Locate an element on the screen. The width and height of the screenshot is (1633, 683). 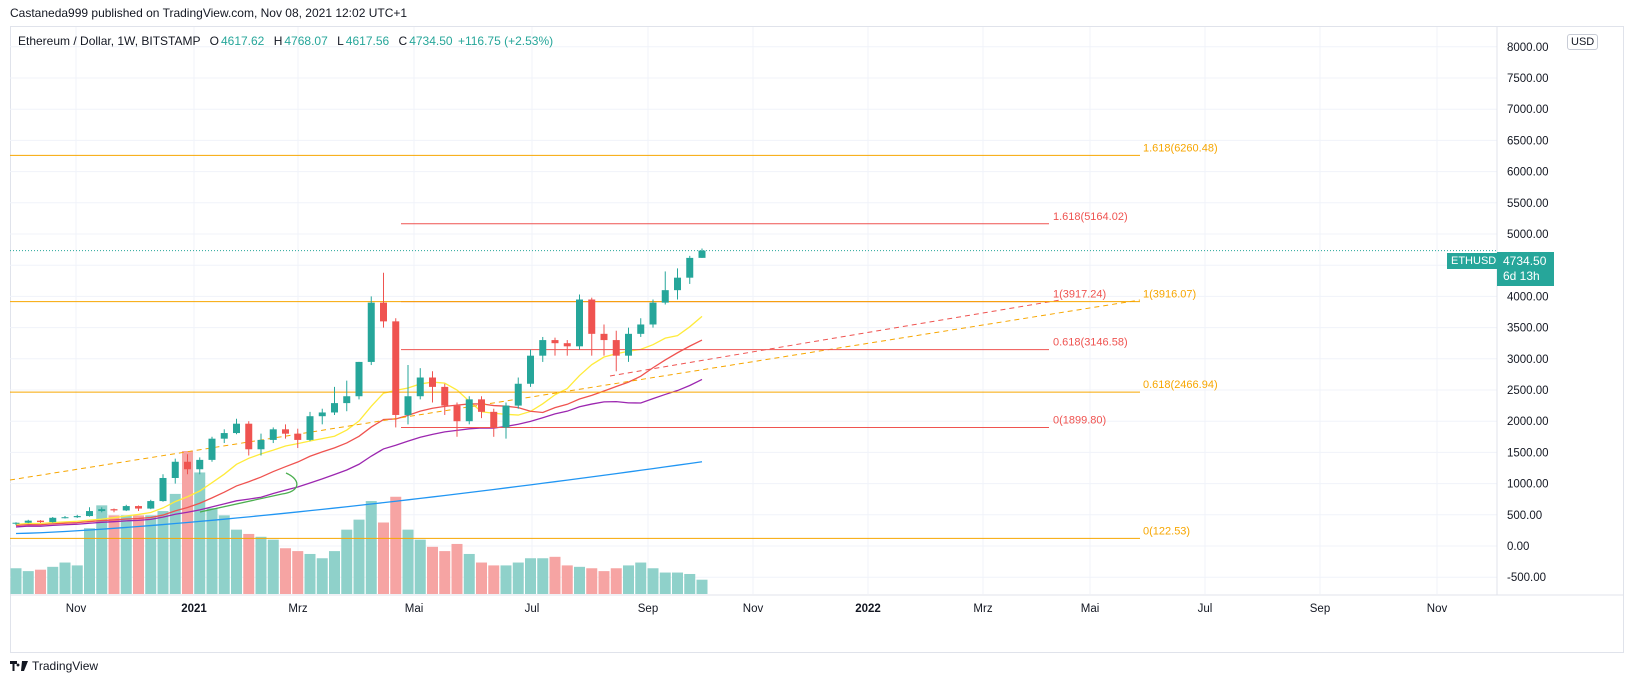
ma-green-line is located at coordinates (248, 492).